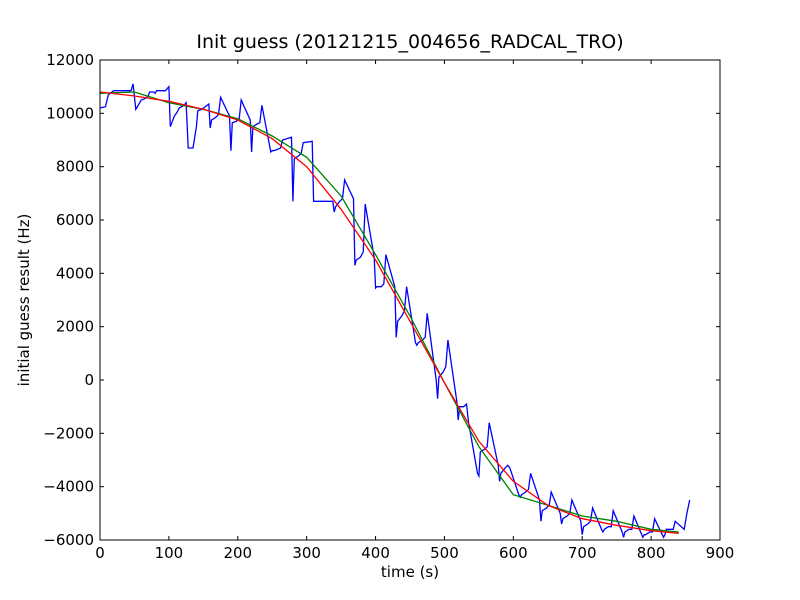 Image resolution: width=800 pixels, height=600 pixels. Describe the element at coordinates (75, 167) in the screenshot. I see `y-tick-label: 8000` at that location.